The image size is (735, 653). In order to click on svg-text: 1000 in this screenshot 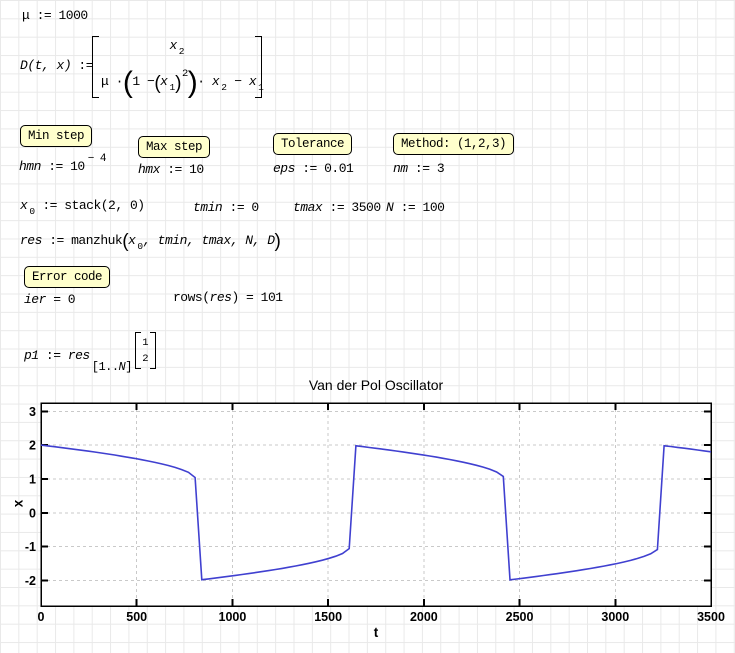, I will do `click(233, 617)`.